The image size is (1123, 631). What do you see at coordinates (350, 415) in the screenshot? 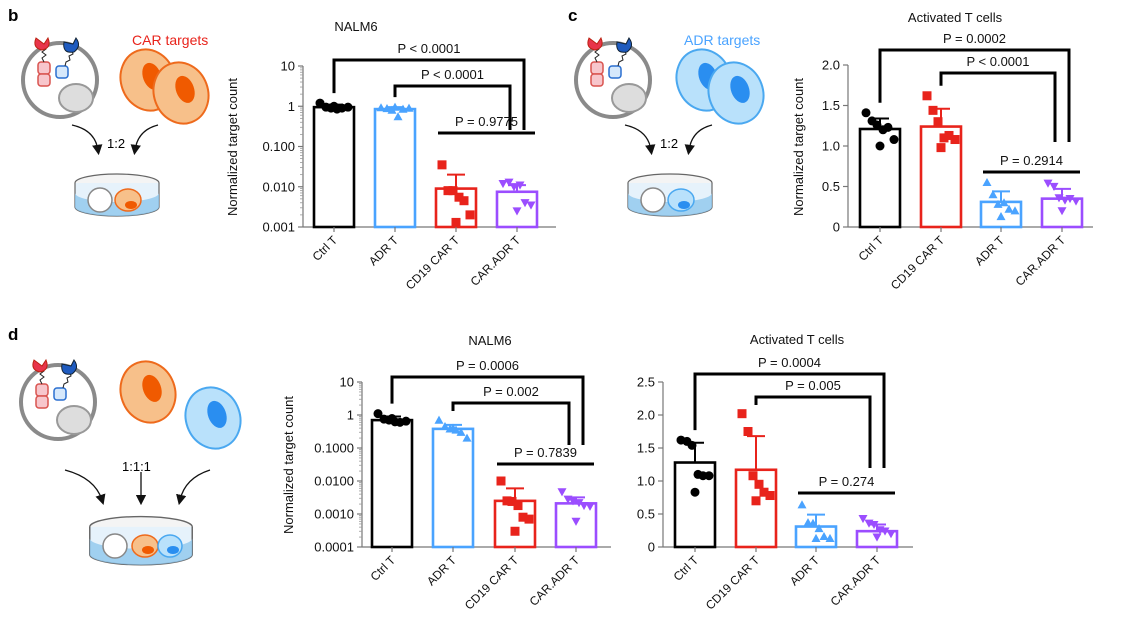
I see `y-tick-label: 1` at bounding box center [350, 415].